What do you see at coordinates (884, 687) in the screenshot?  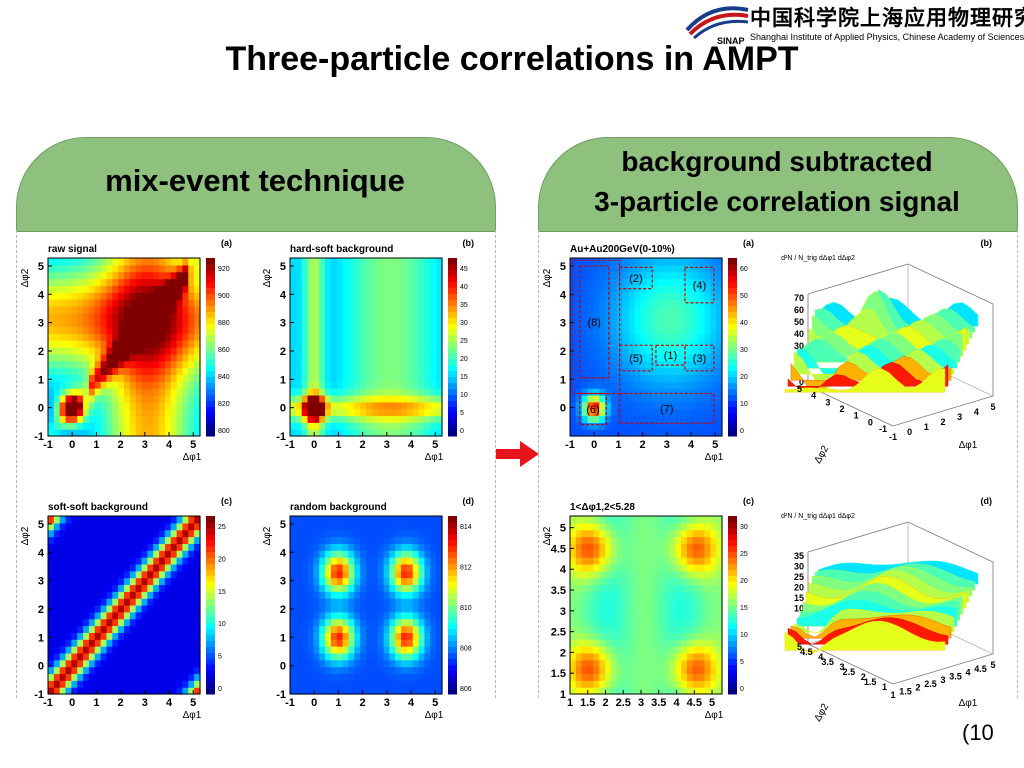 I see `y-tick-label: 1` at bounding box center [884, 687].